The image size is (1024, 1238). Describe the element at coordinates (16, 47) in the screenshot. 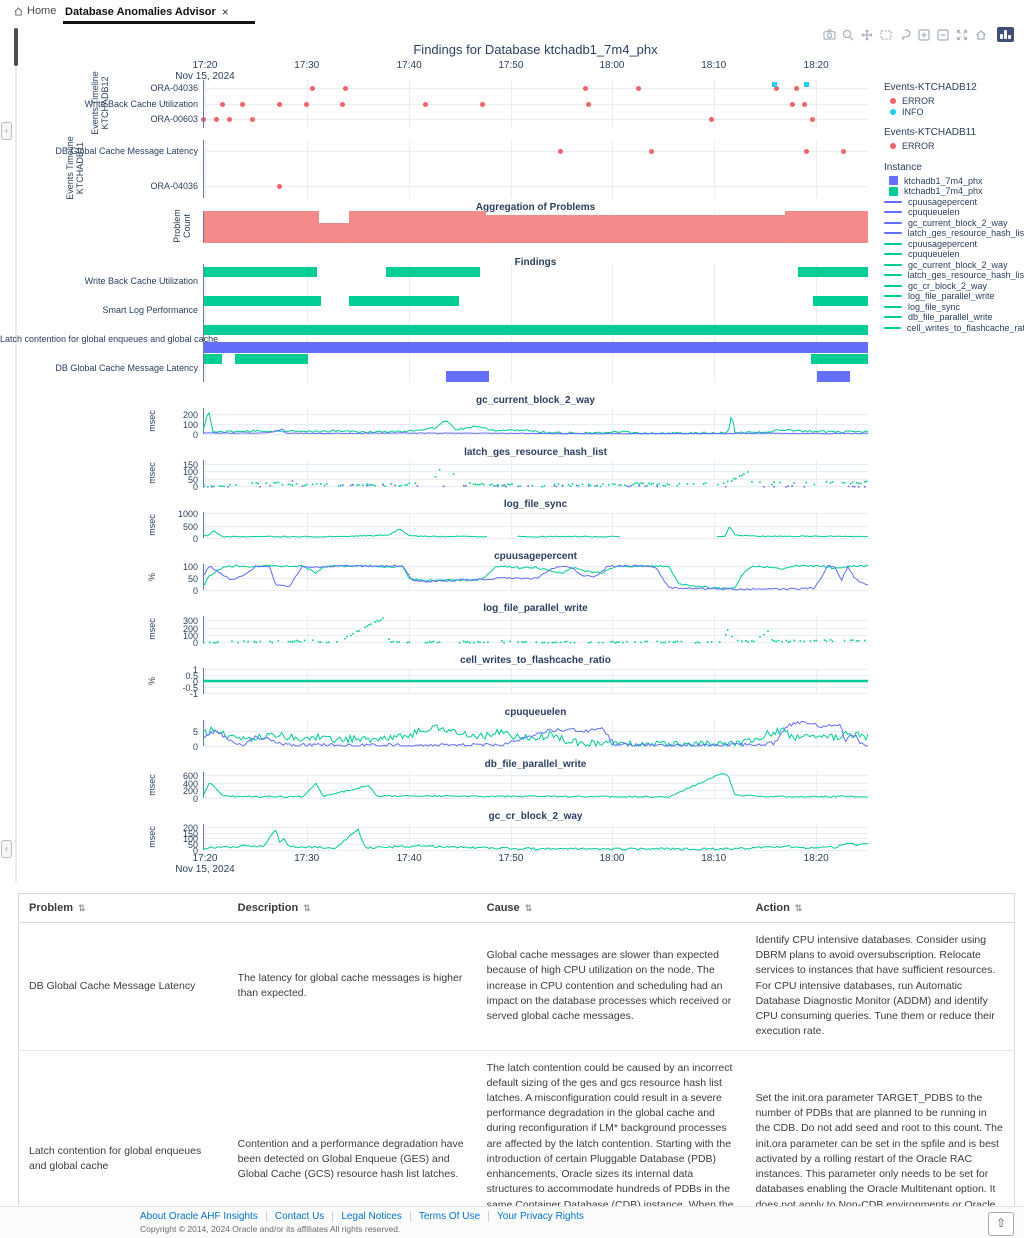

I see `vertical-scrollbar-thumb` at that location.